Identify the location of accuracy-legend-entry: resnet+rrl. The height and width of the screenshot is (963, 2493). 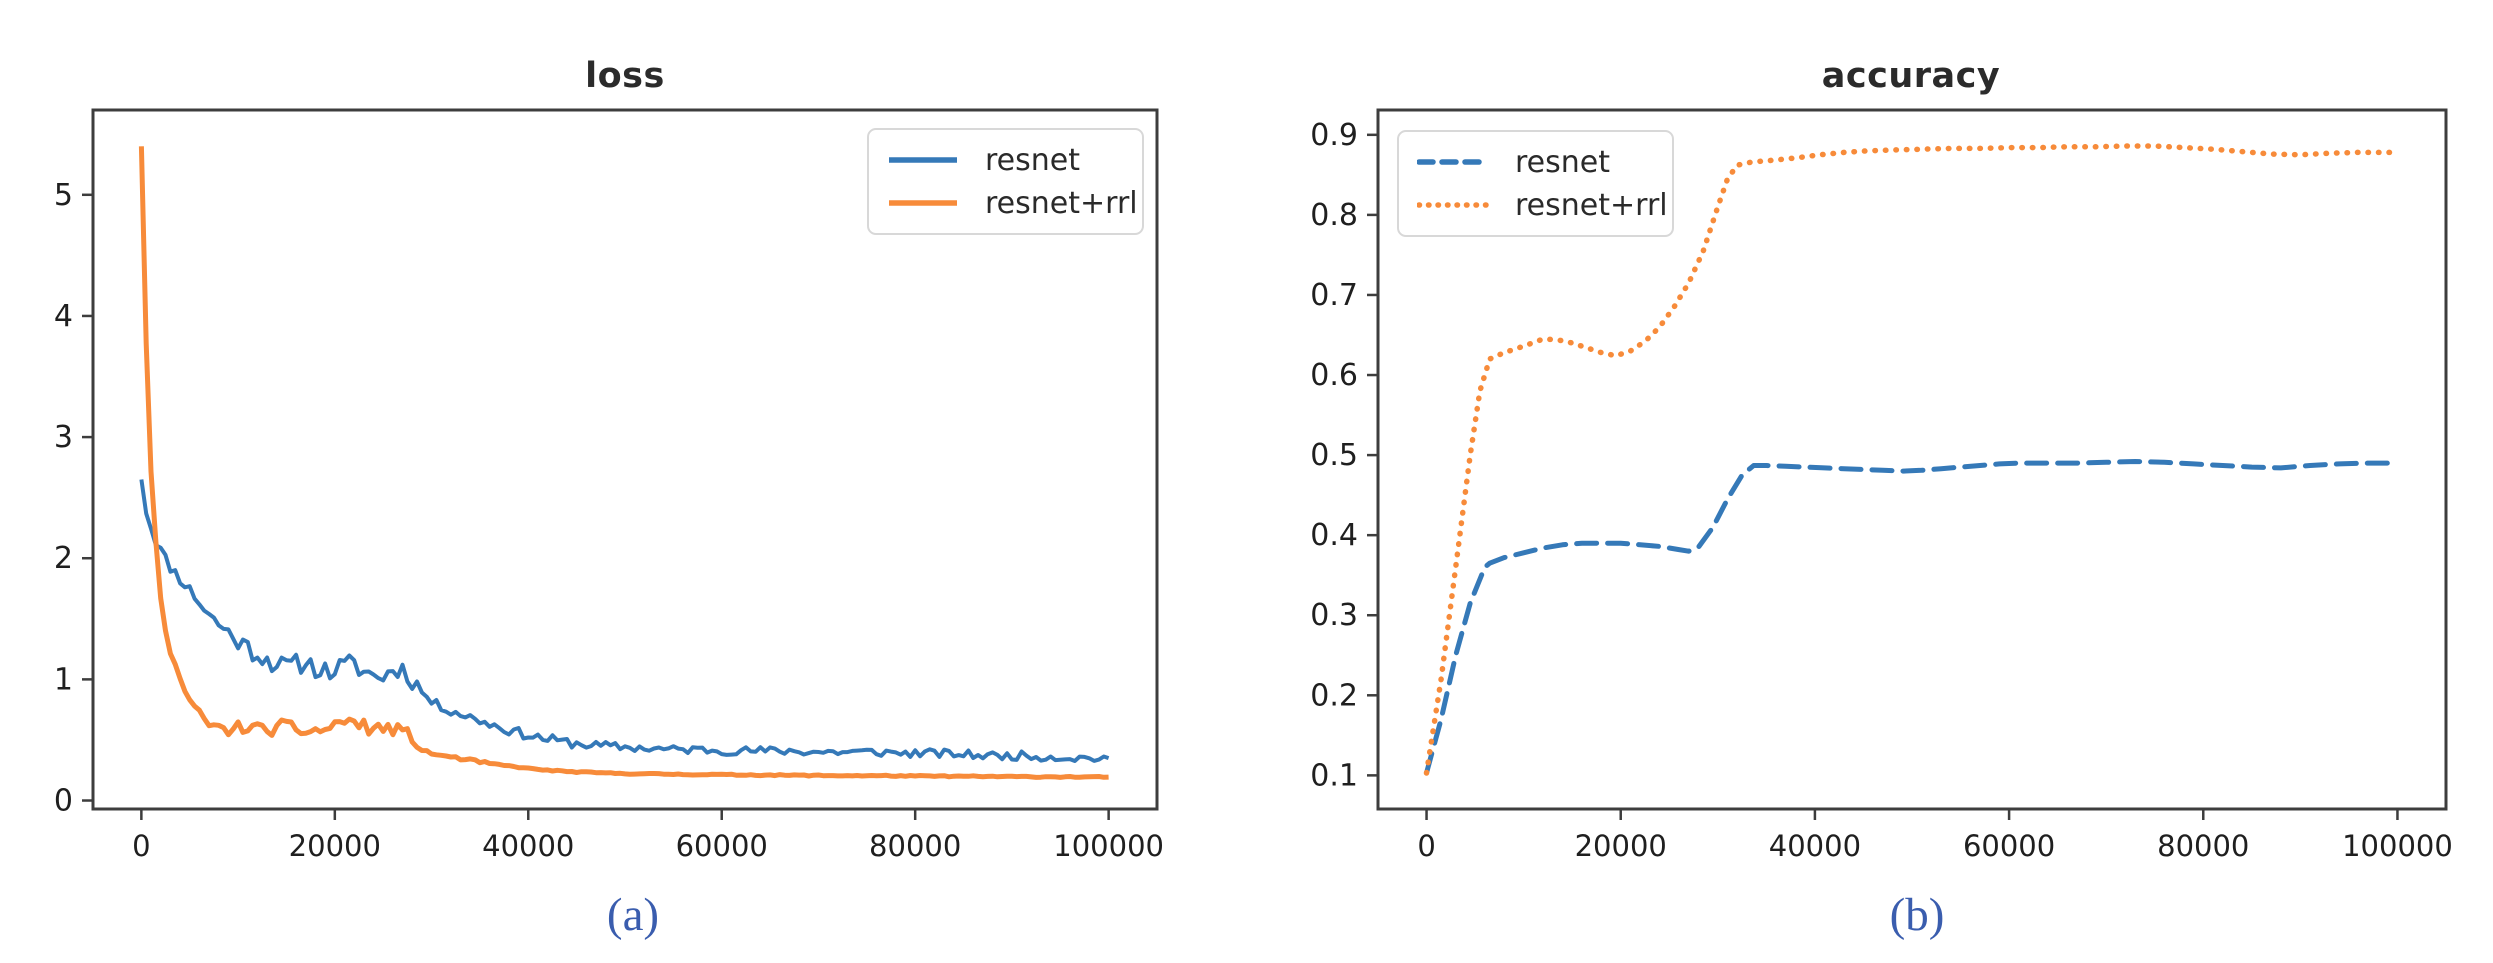
(1544, 205).